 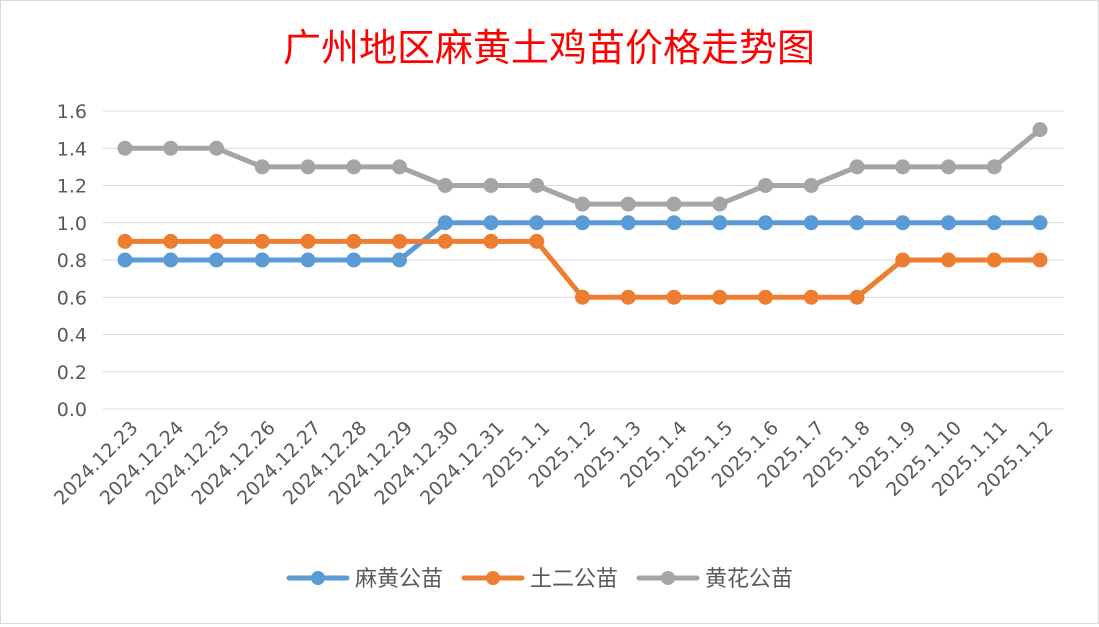 I want to click on chart-title: 广州地区麻黄土鸡苗价格走势图, so click(x=549, y=48).